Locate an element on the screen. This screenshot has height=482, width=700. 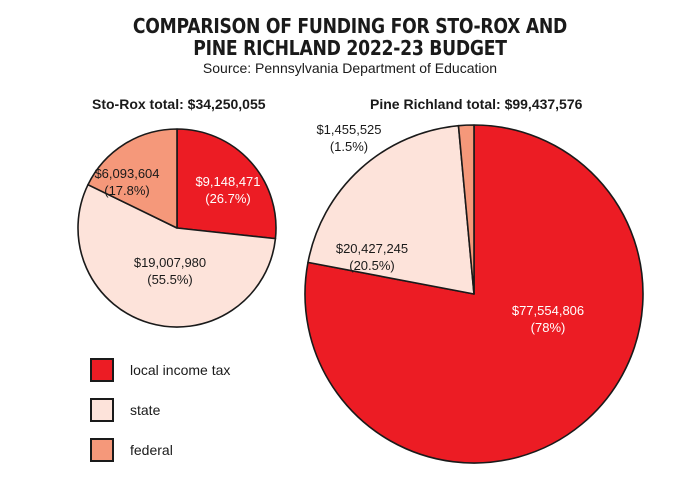
sto-rox-percent-label-federal: (17.8%) is located at coordinates (127, 190).